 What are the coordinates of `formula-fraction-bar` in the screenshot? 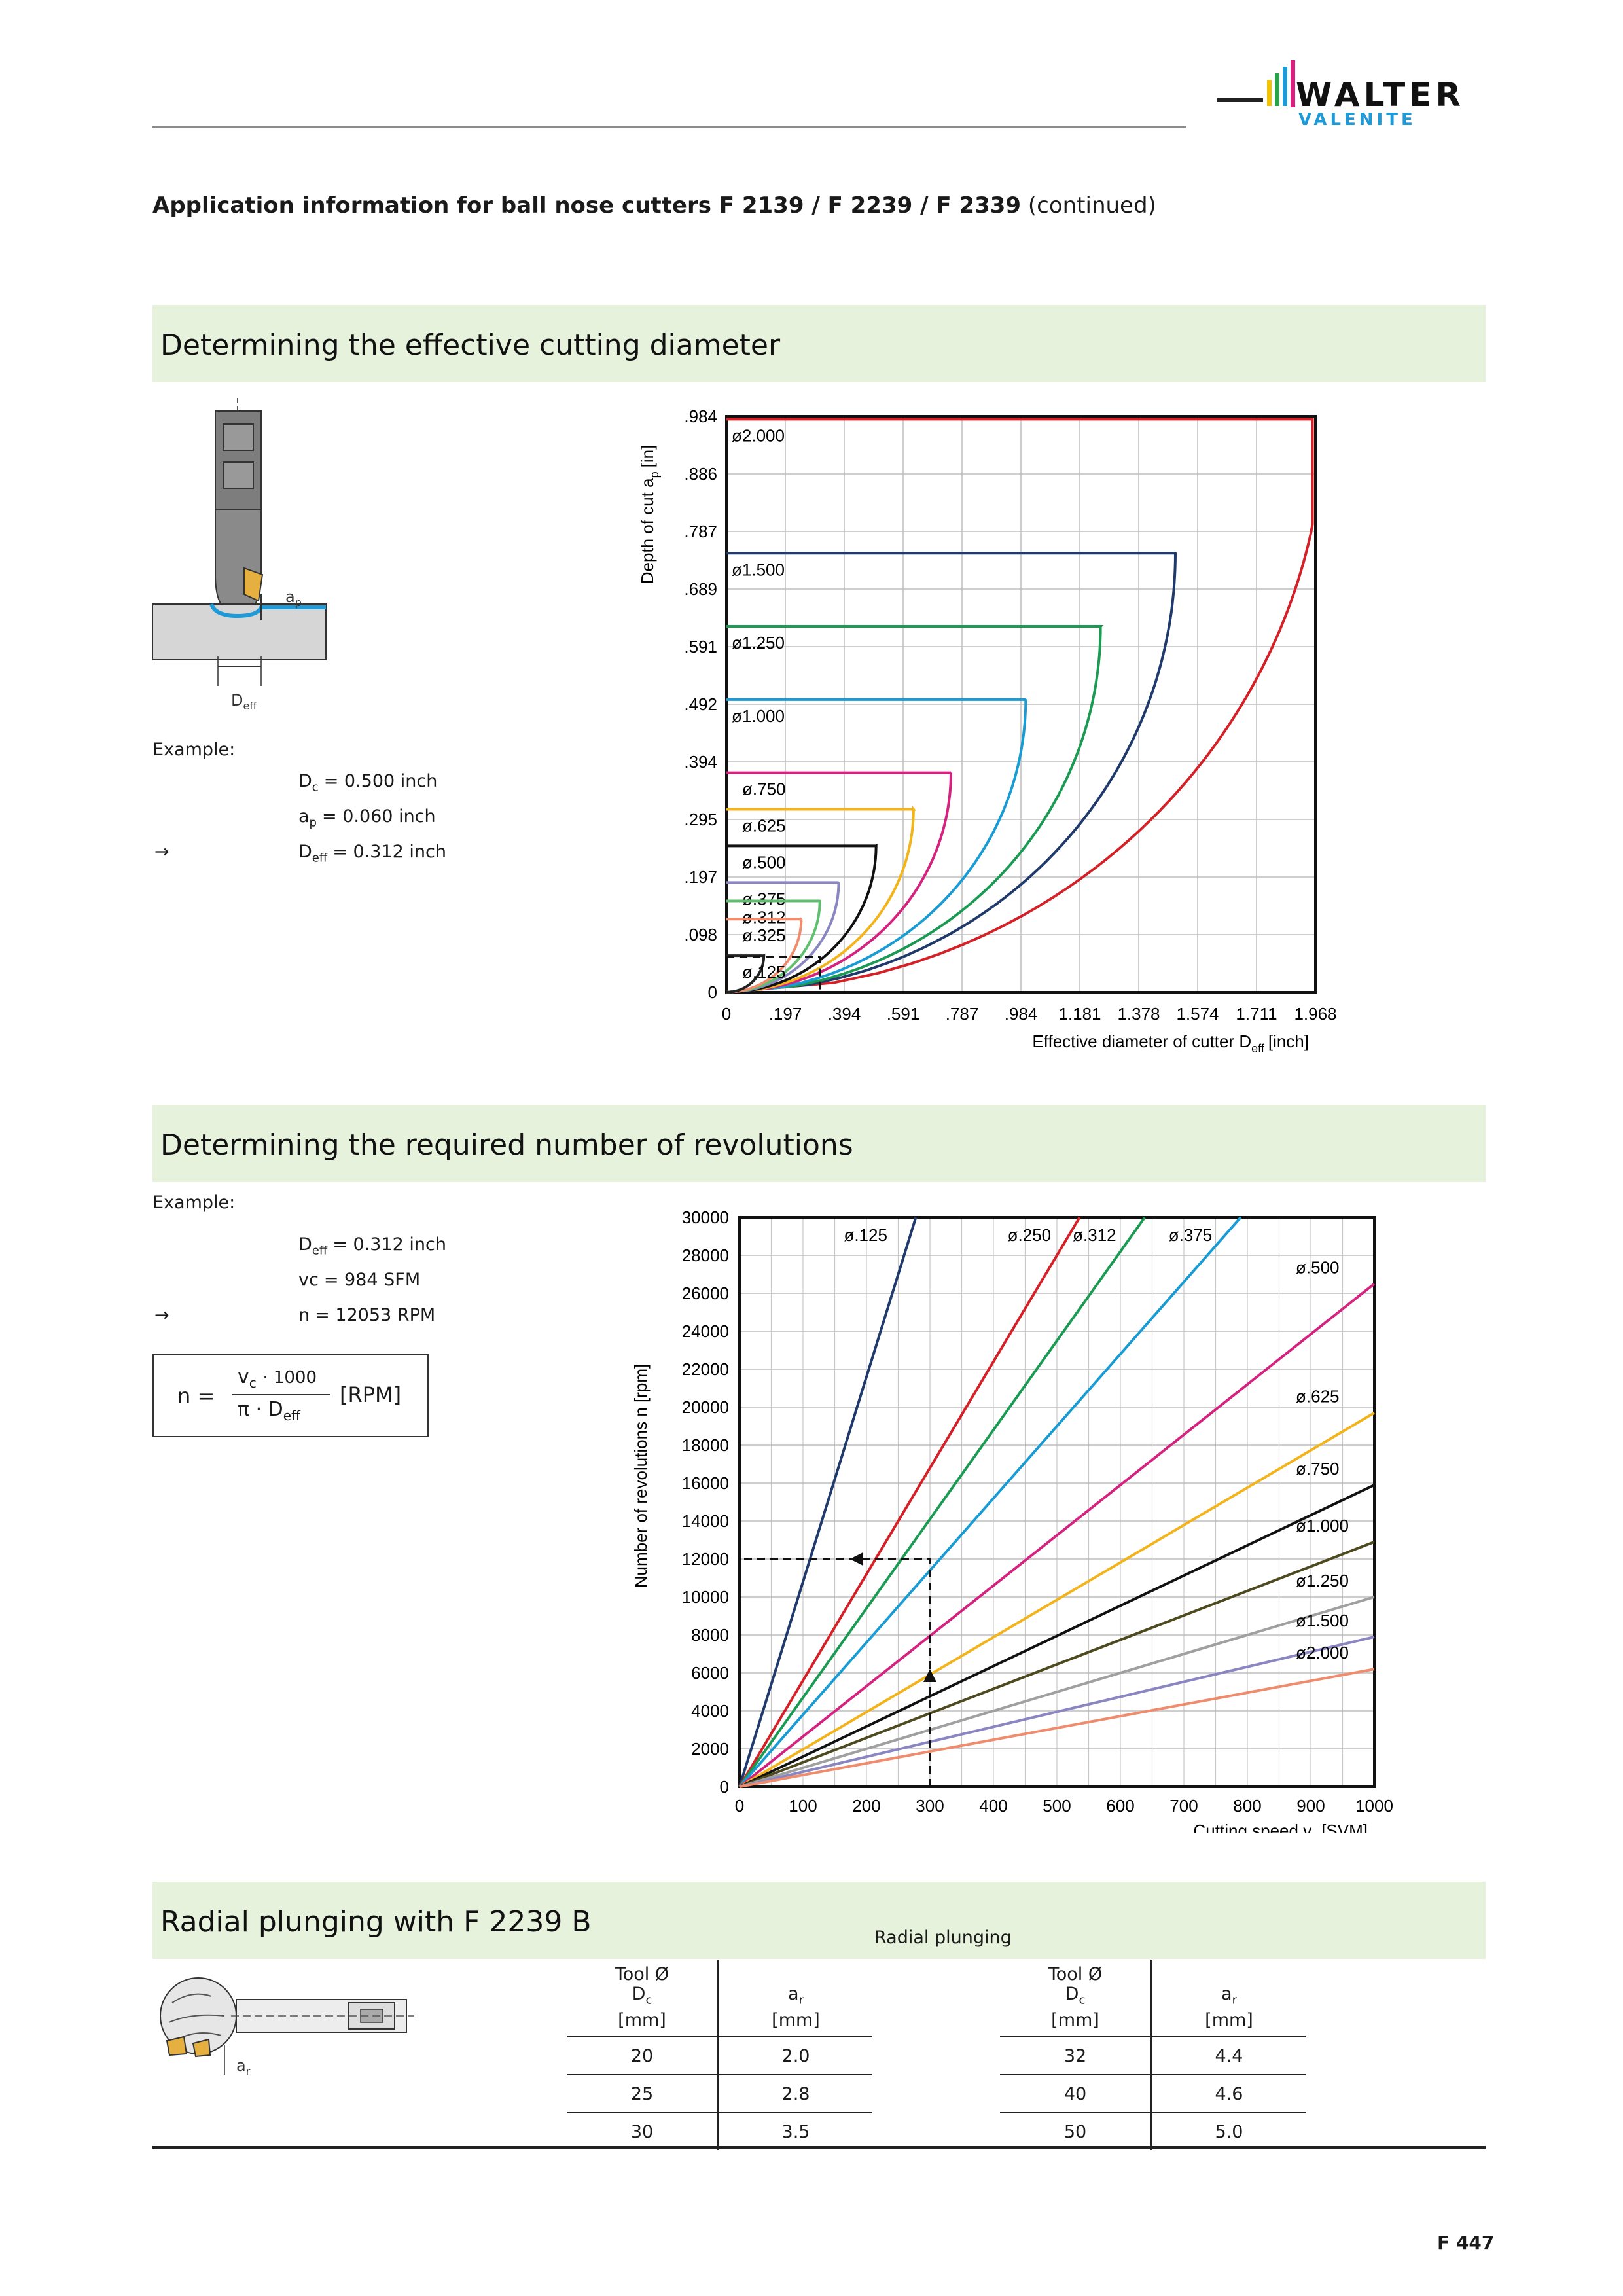 It's located at (281, 1394).